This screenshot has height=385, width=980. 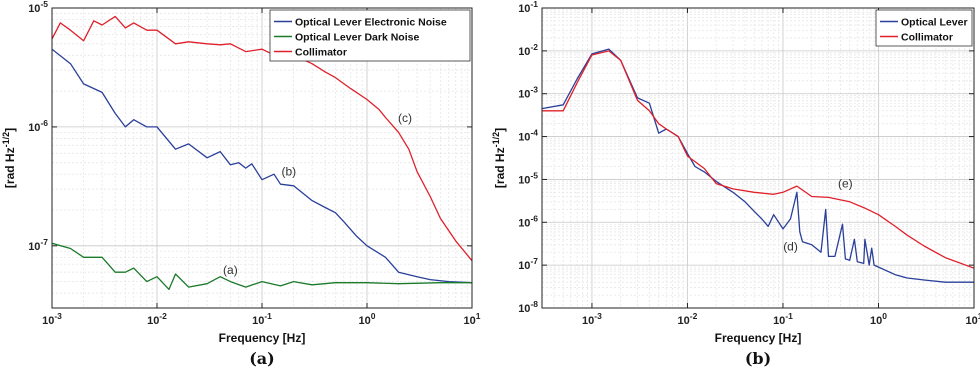 What do you see at coordinates (934, 23) in the screenshot?
I see `legend-entry-0: Optical Lever` at bounding box center [934, 23].